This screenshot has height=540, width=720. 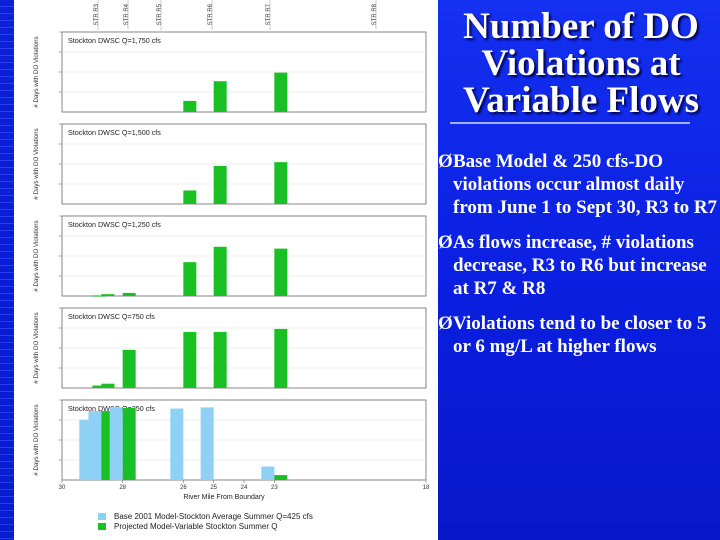 What do you see at coordinates (375, 14) in the screenshot?
I see `reach-label: STR R8` at bounding box center [375, 14].